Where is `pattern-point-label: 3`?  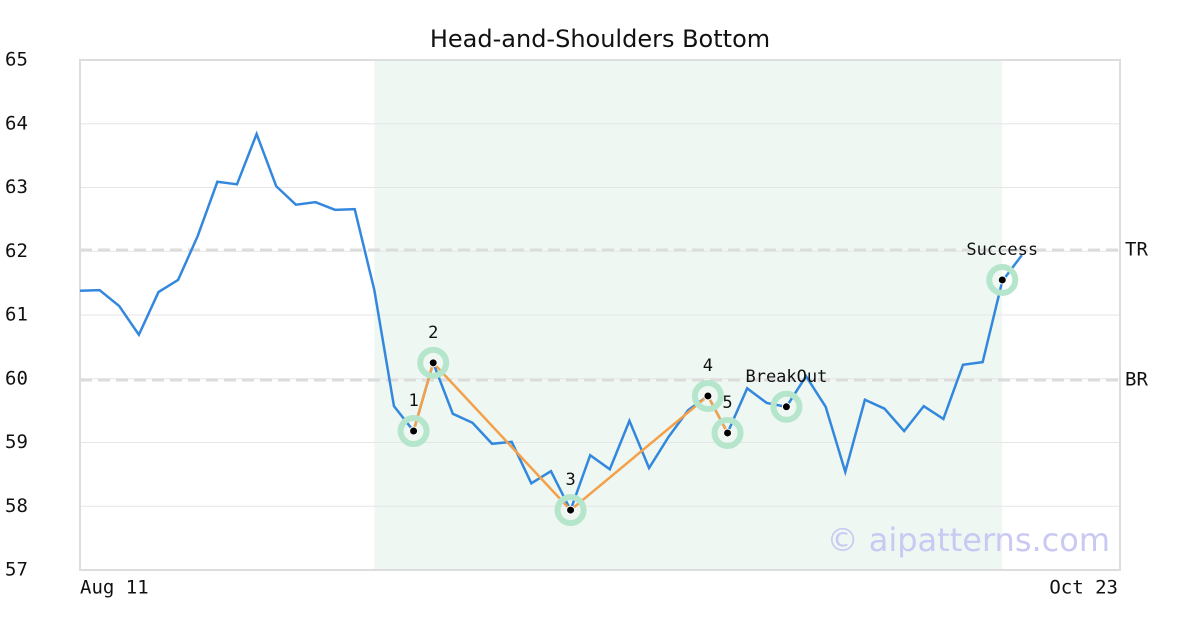
pattern-point-label: 3 is located at coordinates (570, 480).